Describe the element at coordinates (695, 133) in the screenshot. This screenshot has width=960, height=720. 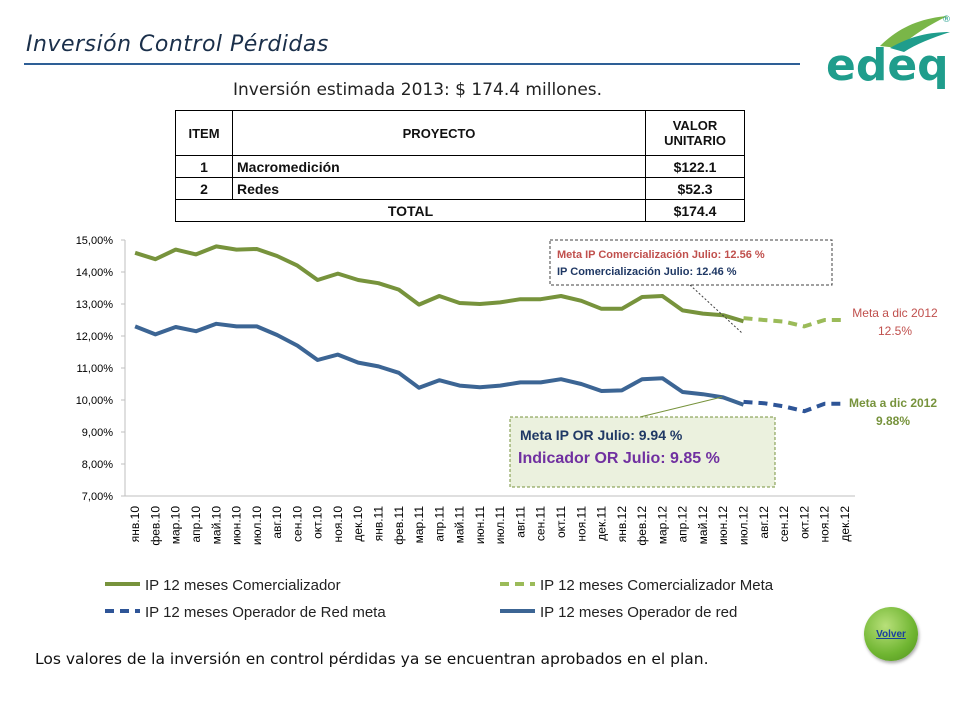
I see `header-value: VALOR UNITARIO` at that location.